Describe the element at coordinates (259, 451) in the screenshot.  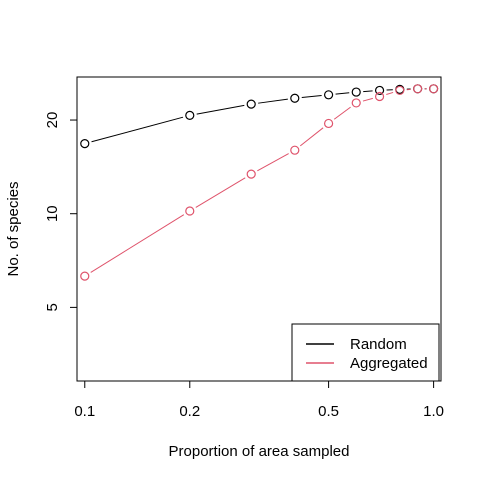
I see `x-axis-label: Proportion of area sampled` at that location.